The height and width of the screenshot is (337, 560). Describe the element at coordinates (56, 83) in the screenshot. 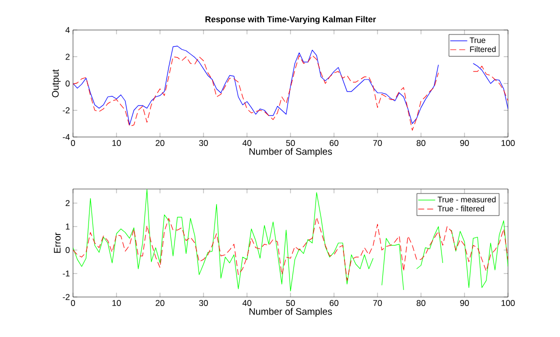

I see `y-axis-title: Output` at that location.